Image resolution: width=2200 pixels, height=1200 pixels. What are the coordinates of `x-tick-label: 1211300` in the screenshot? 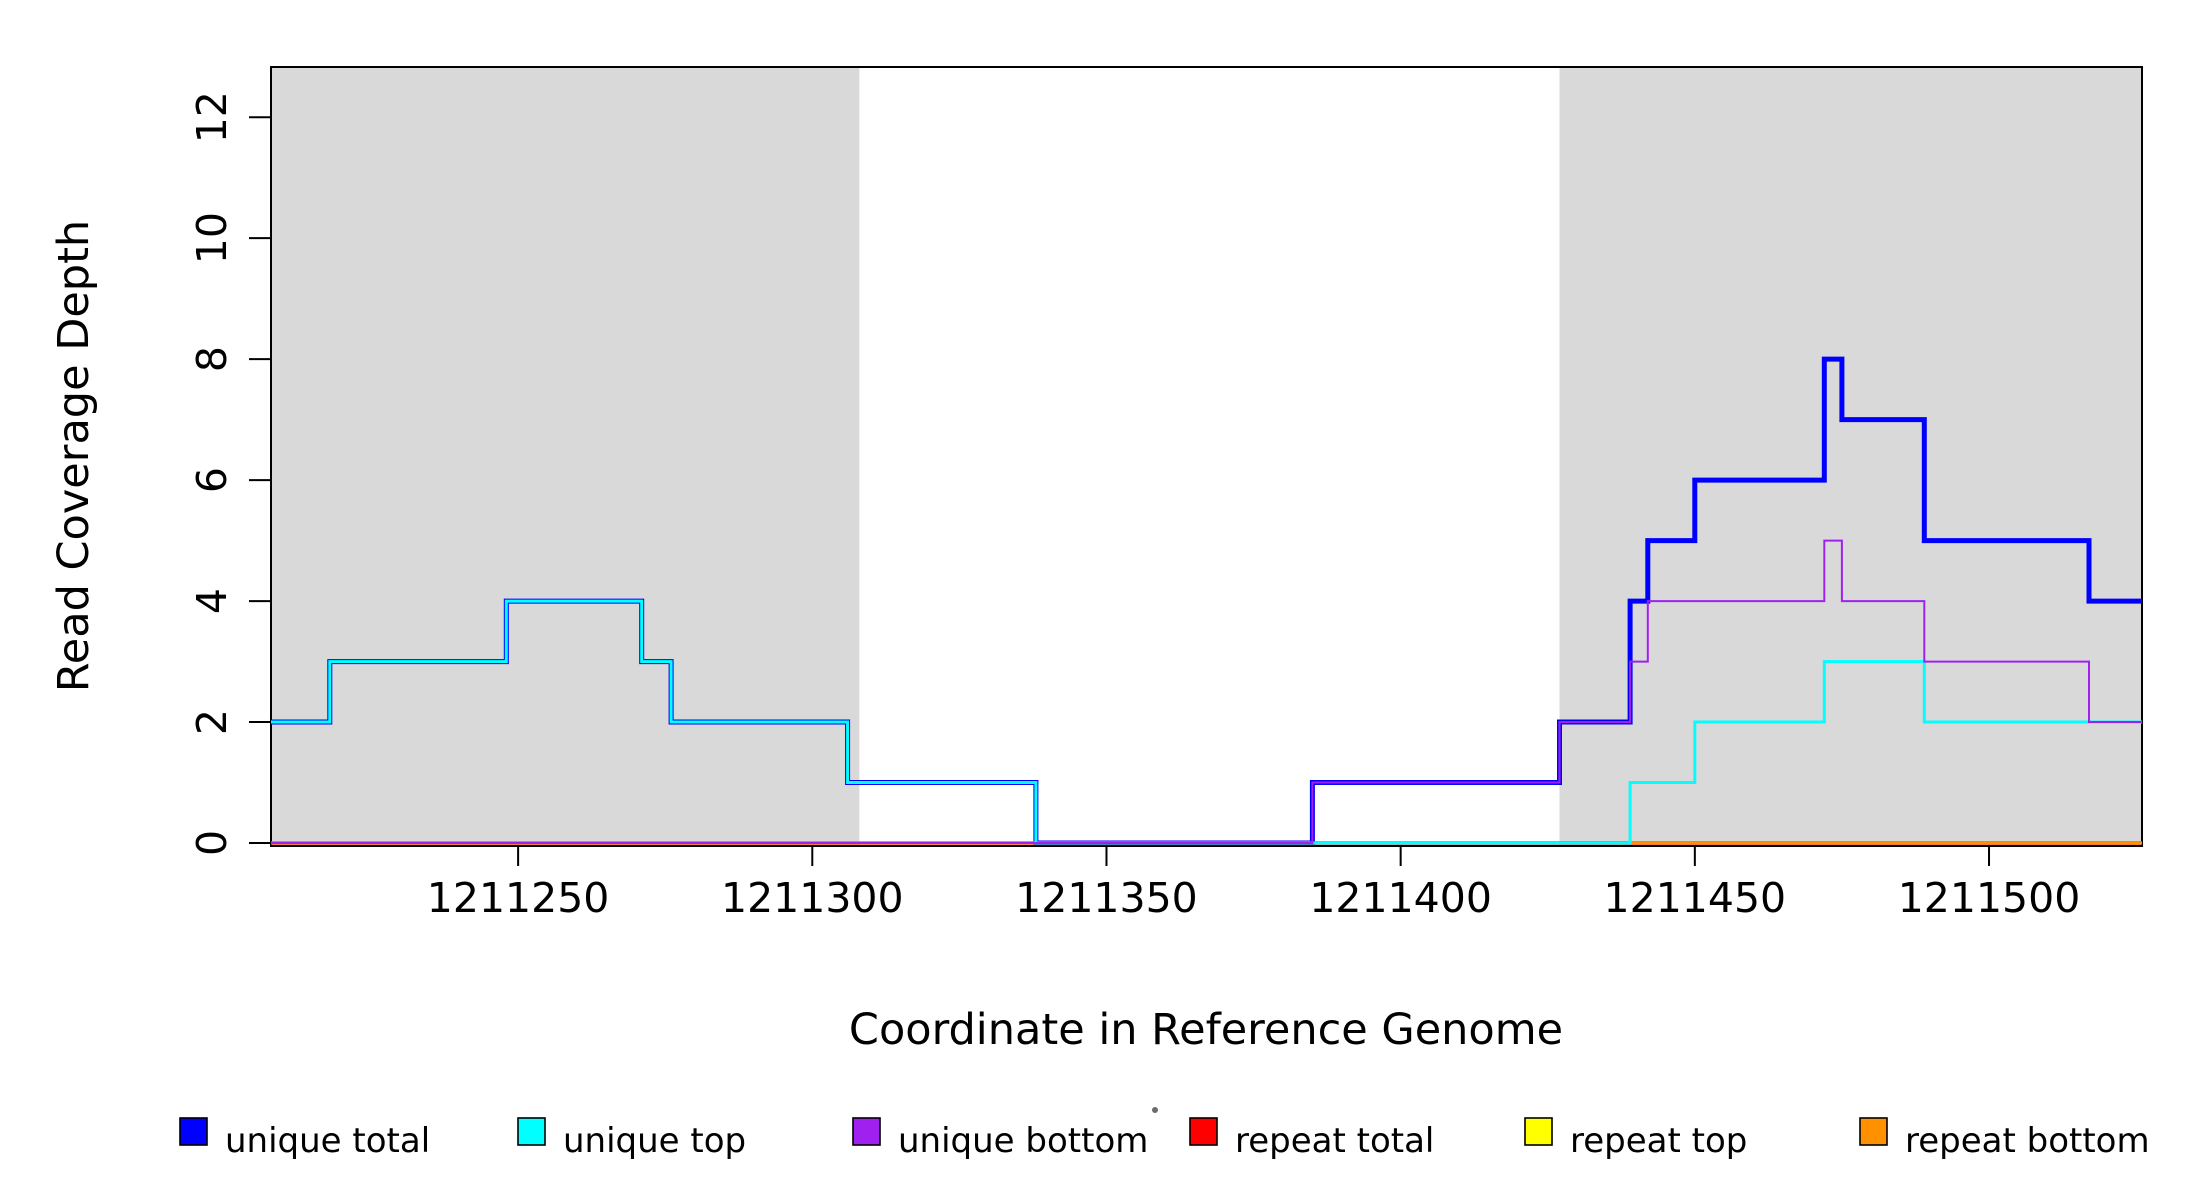 It's located at (812, 898).